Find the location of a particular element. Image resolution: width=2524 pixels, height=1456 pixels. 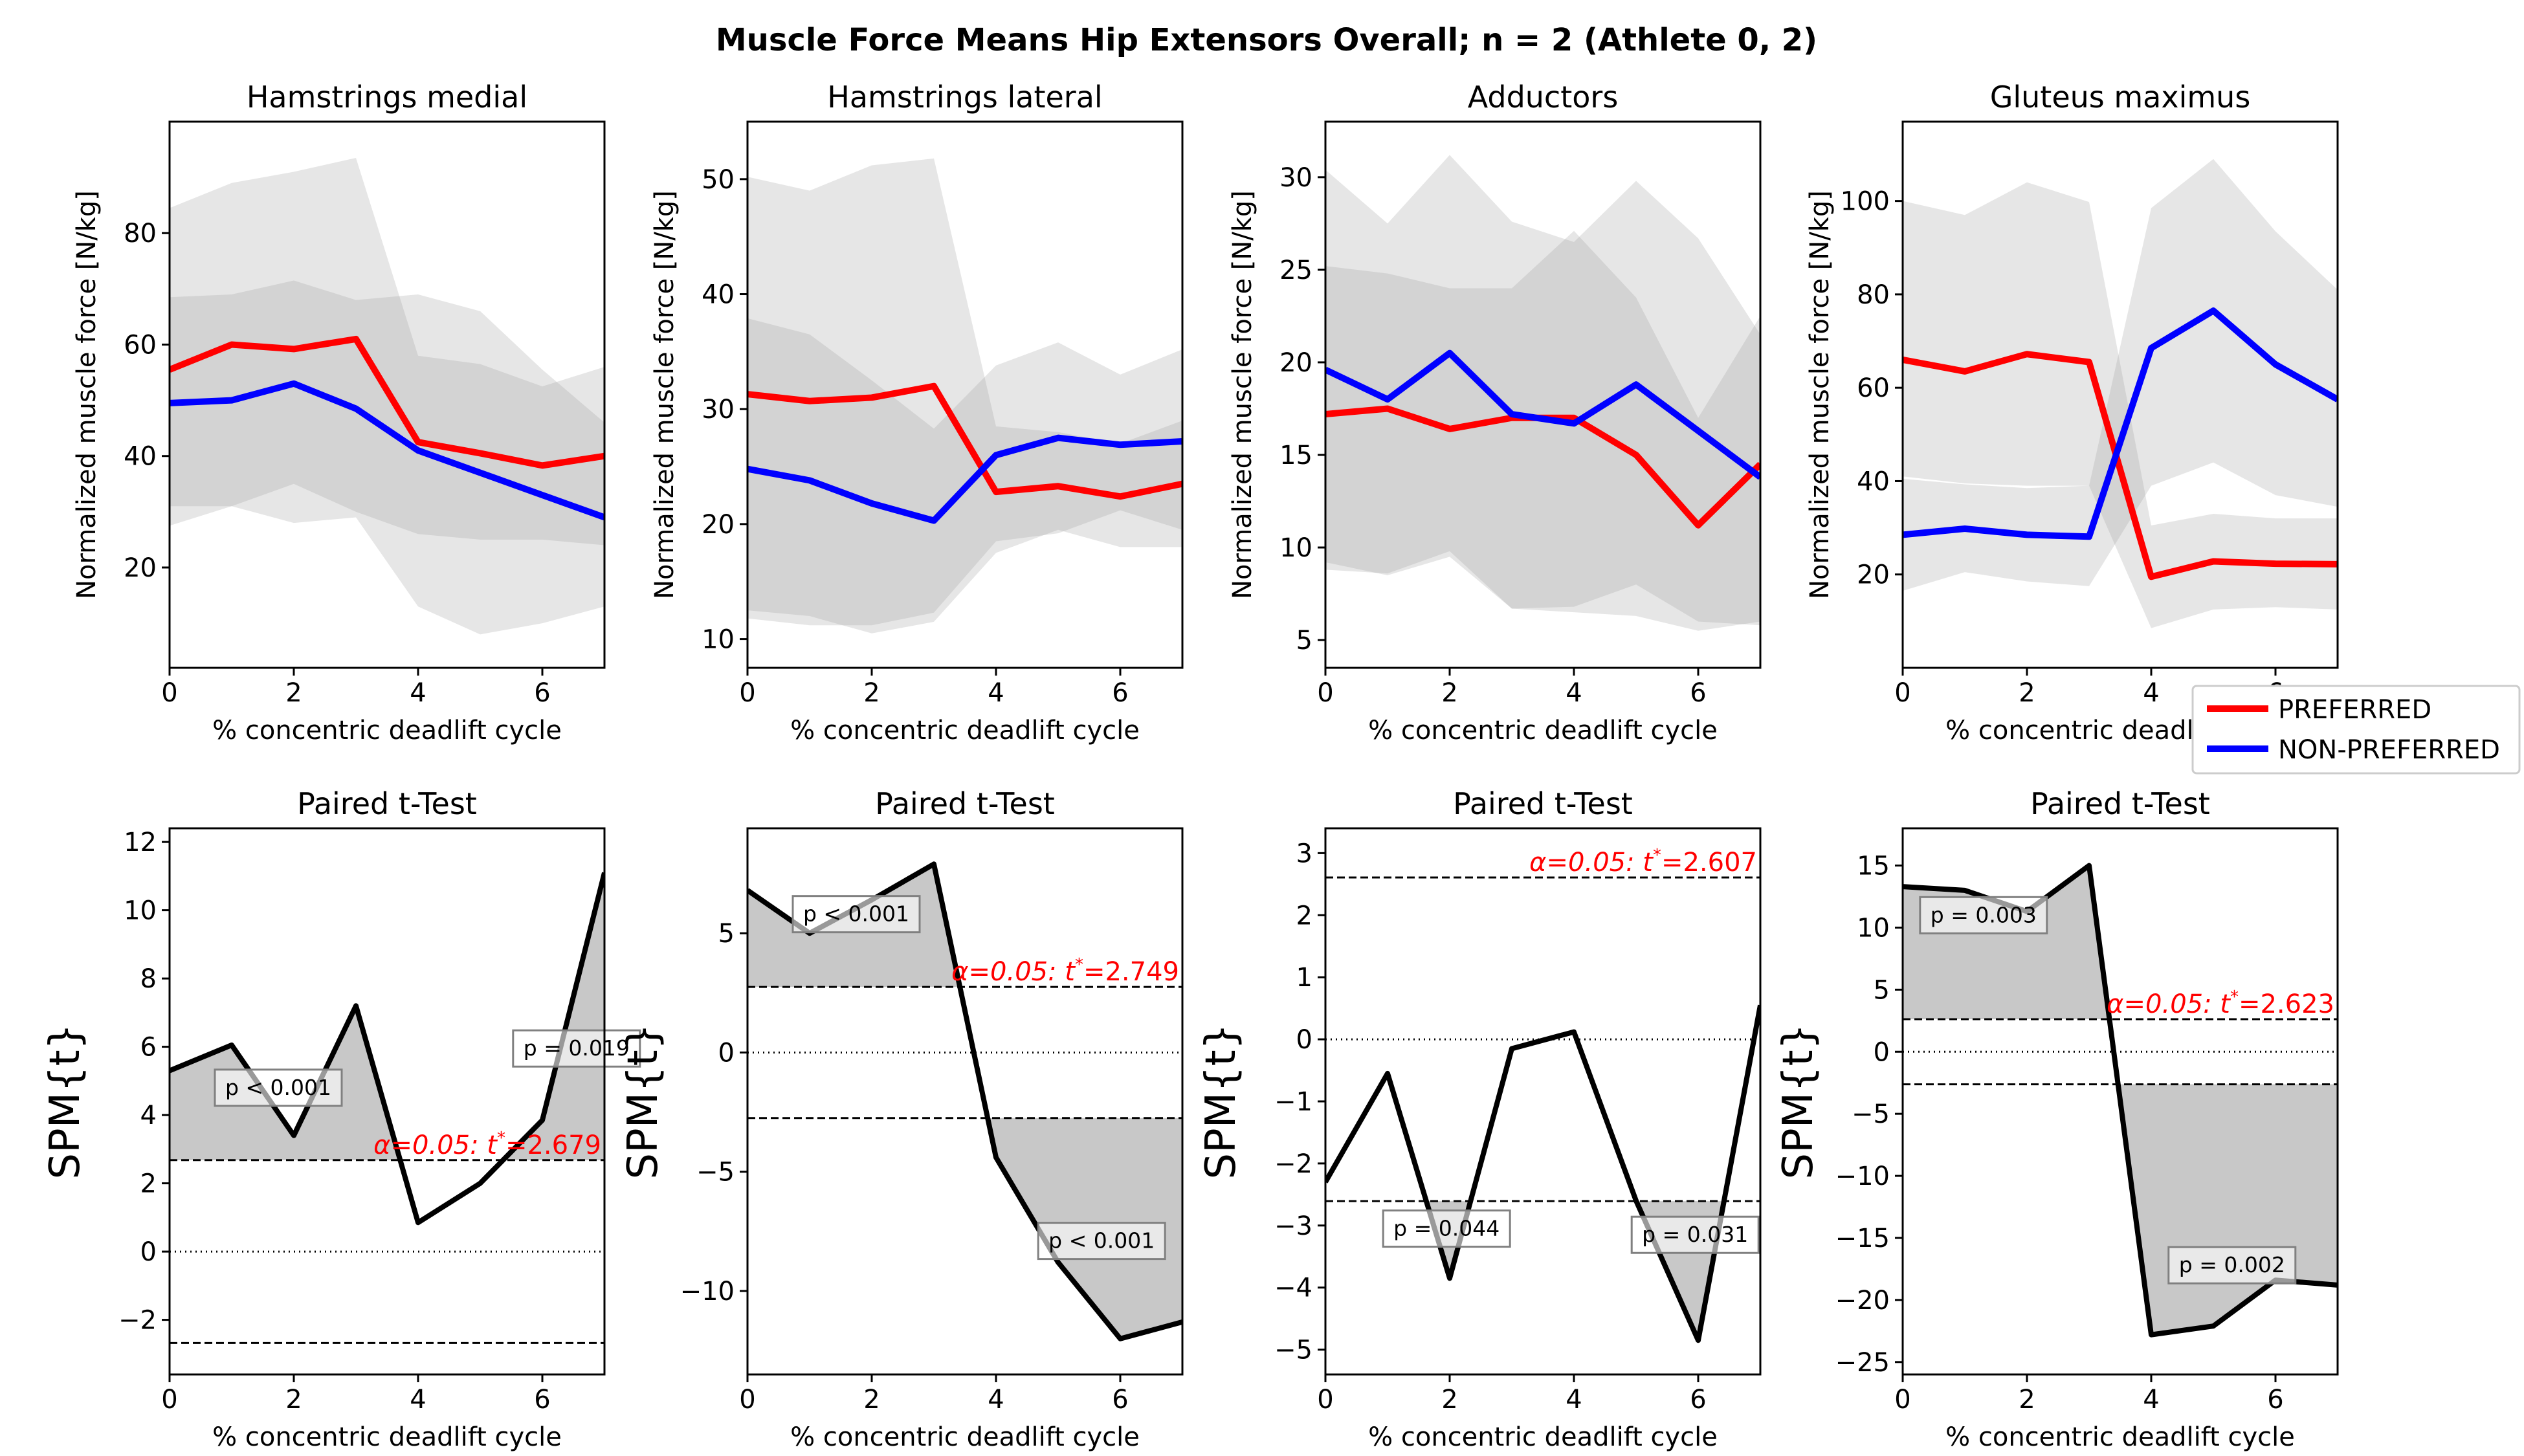

y-tick-label: 1 is located at coordinates (1304, 978).